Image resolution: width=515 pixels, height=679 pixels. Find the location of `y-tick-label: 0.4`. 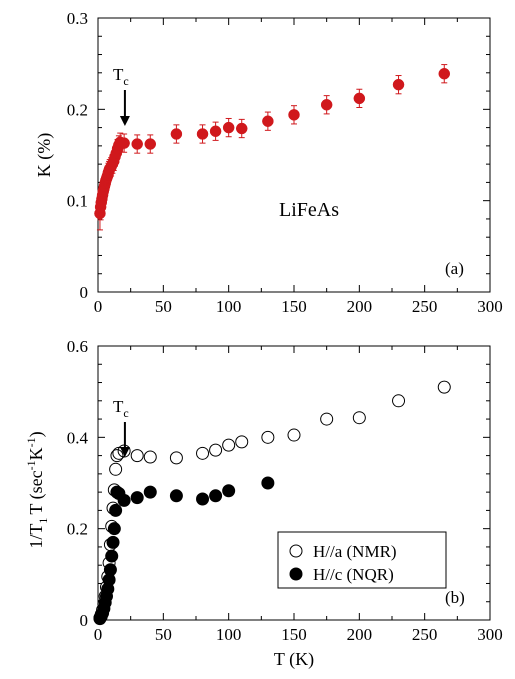

y-tick-label: 0.4 is located at coordinates (78, 437).